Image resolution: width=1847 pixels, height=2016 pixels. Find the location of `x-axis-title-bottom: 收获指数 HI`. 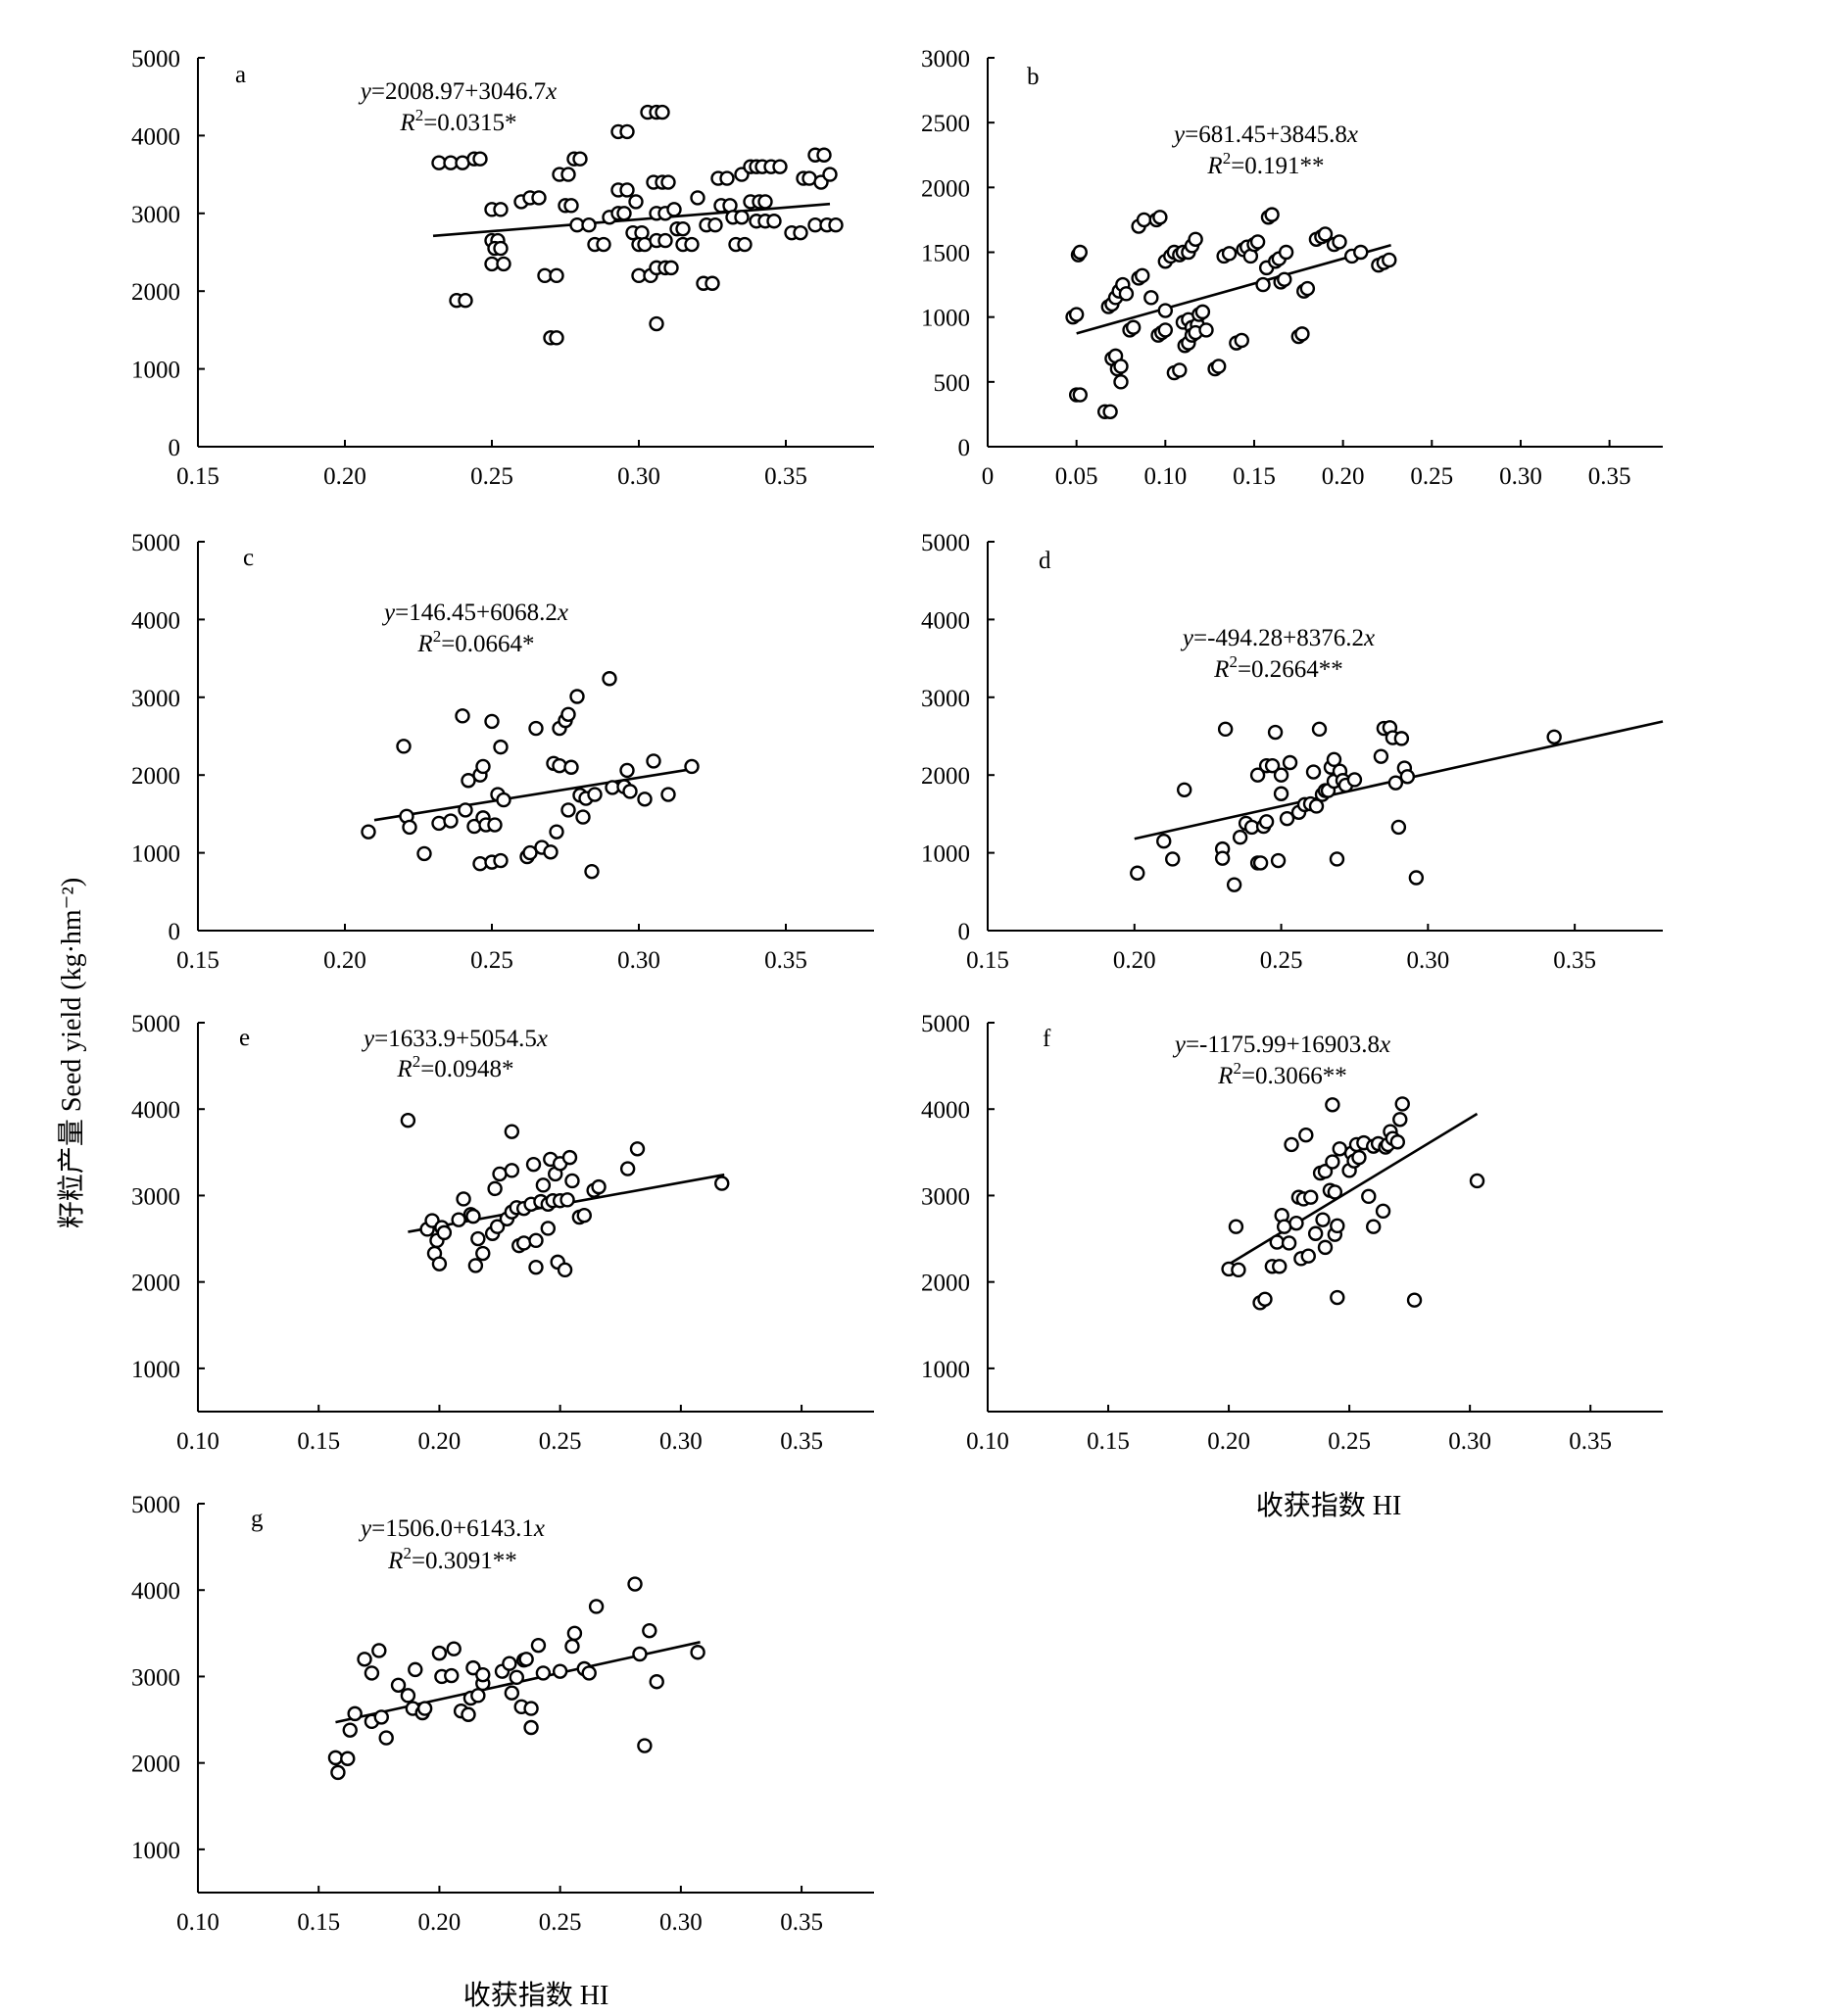

x-axis-title-bottom: 收获指数 HI is located at coordinates (536, 1995).